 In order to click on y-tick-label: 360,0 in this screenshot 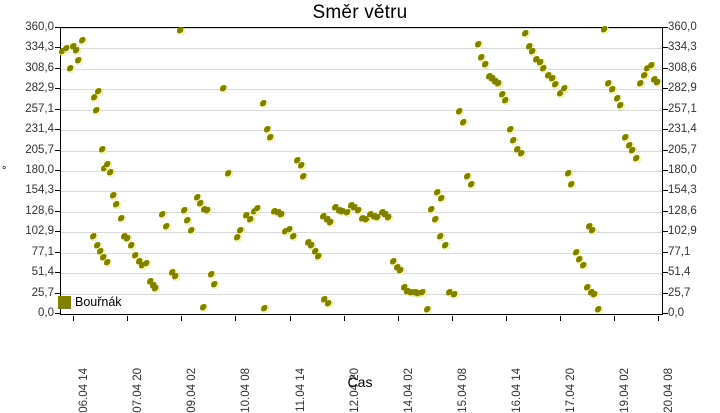, I will do `click(682, 27)`.